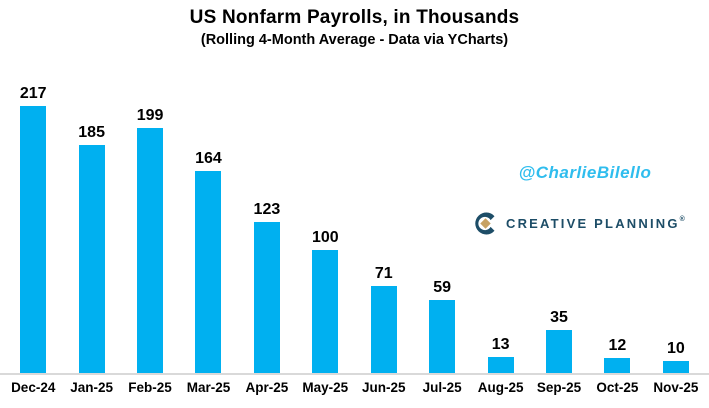  What do you see at coordinates (617, 387) in the screenshot?
I see `x-axis-label: Oct-25` at bounding box center [617, 387].